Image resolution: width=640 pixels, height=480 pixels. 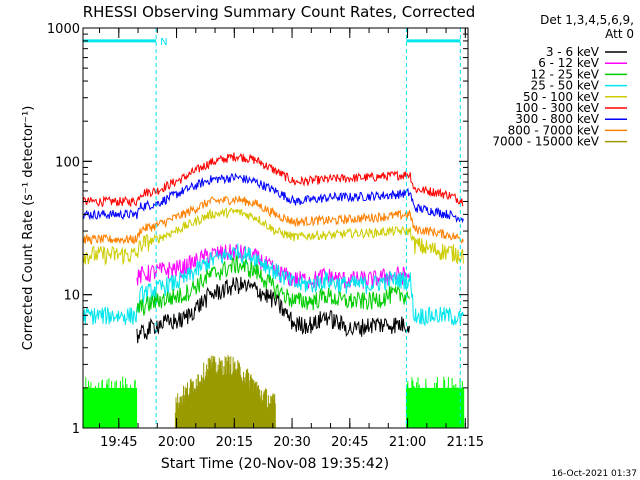 What do you see at coordinates (291, 442) in the screenshot?
I see `x-tick-label: 20:30` at bounding box center [291, 442].